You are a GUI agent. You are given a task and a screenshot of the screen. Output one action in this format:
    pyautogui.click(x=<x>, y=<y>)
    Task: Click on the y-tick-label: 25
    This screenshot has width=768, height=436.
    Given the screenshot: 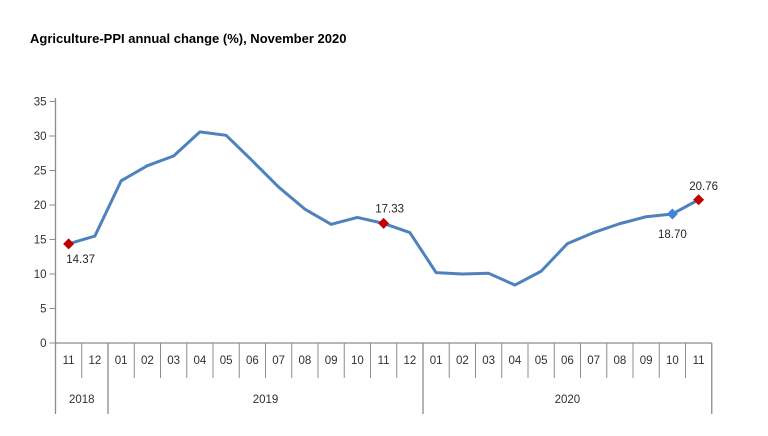 What is the action you would take?
    pyautogui.click(x=40, y=172)
    